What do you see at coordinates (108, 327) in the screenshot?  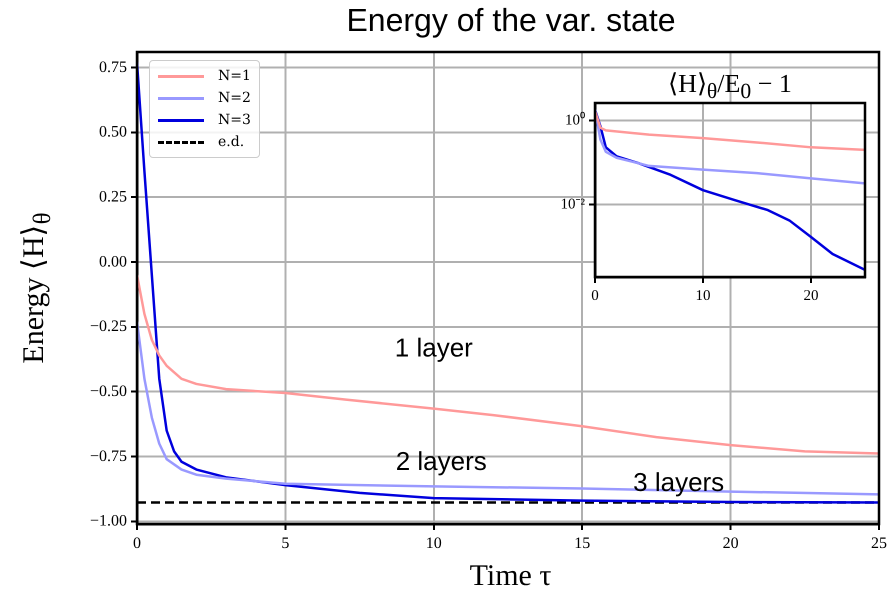 I see `y-tick-label: −0.25` at bounding box center [108, 327].